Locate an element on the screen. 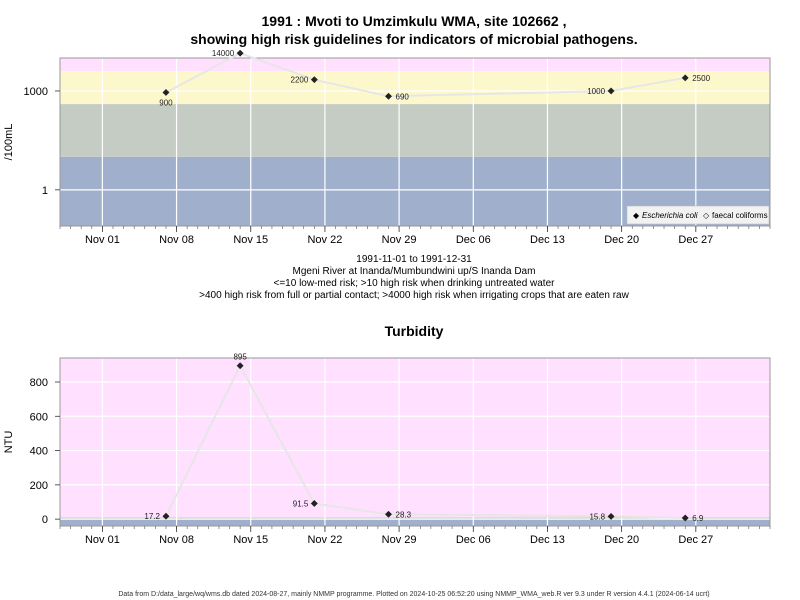 The width and height of the screenshot is (800, 600). series-line is located at coordinates (425, 75).